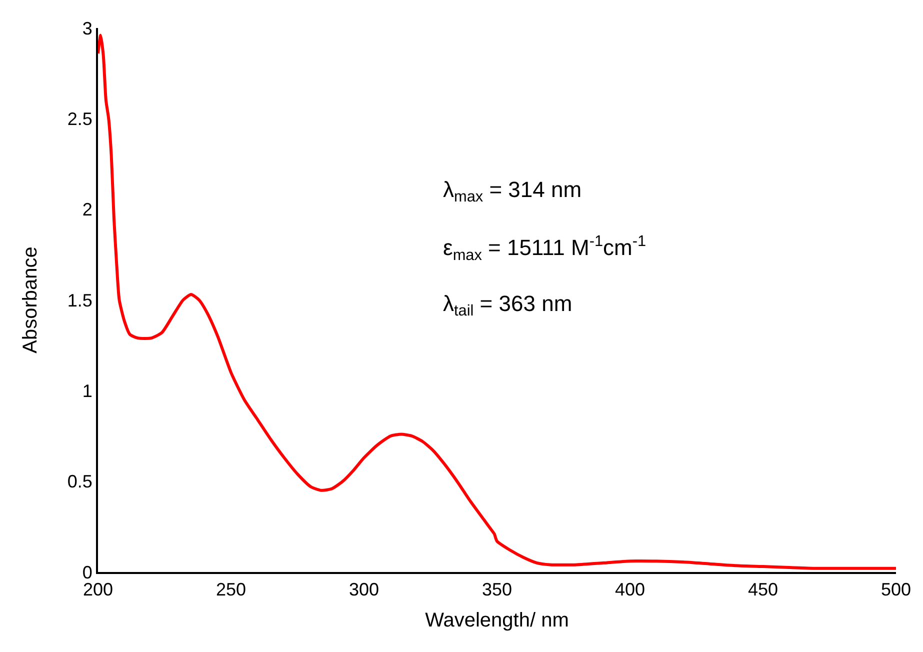  Describe the element at coordinates (364, 590) in the screenshot. I see `x-tick-label: 300` at that location.